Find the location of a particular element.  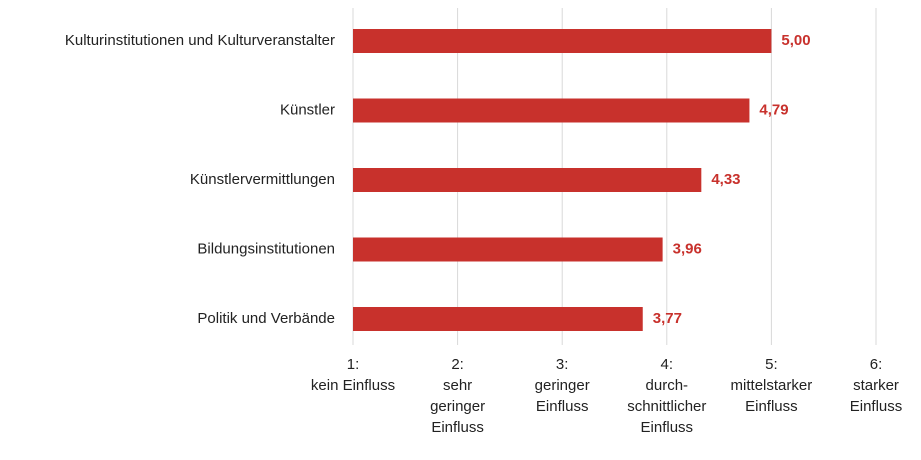

value-label: 4,33 is located at coordinates (725, 179).